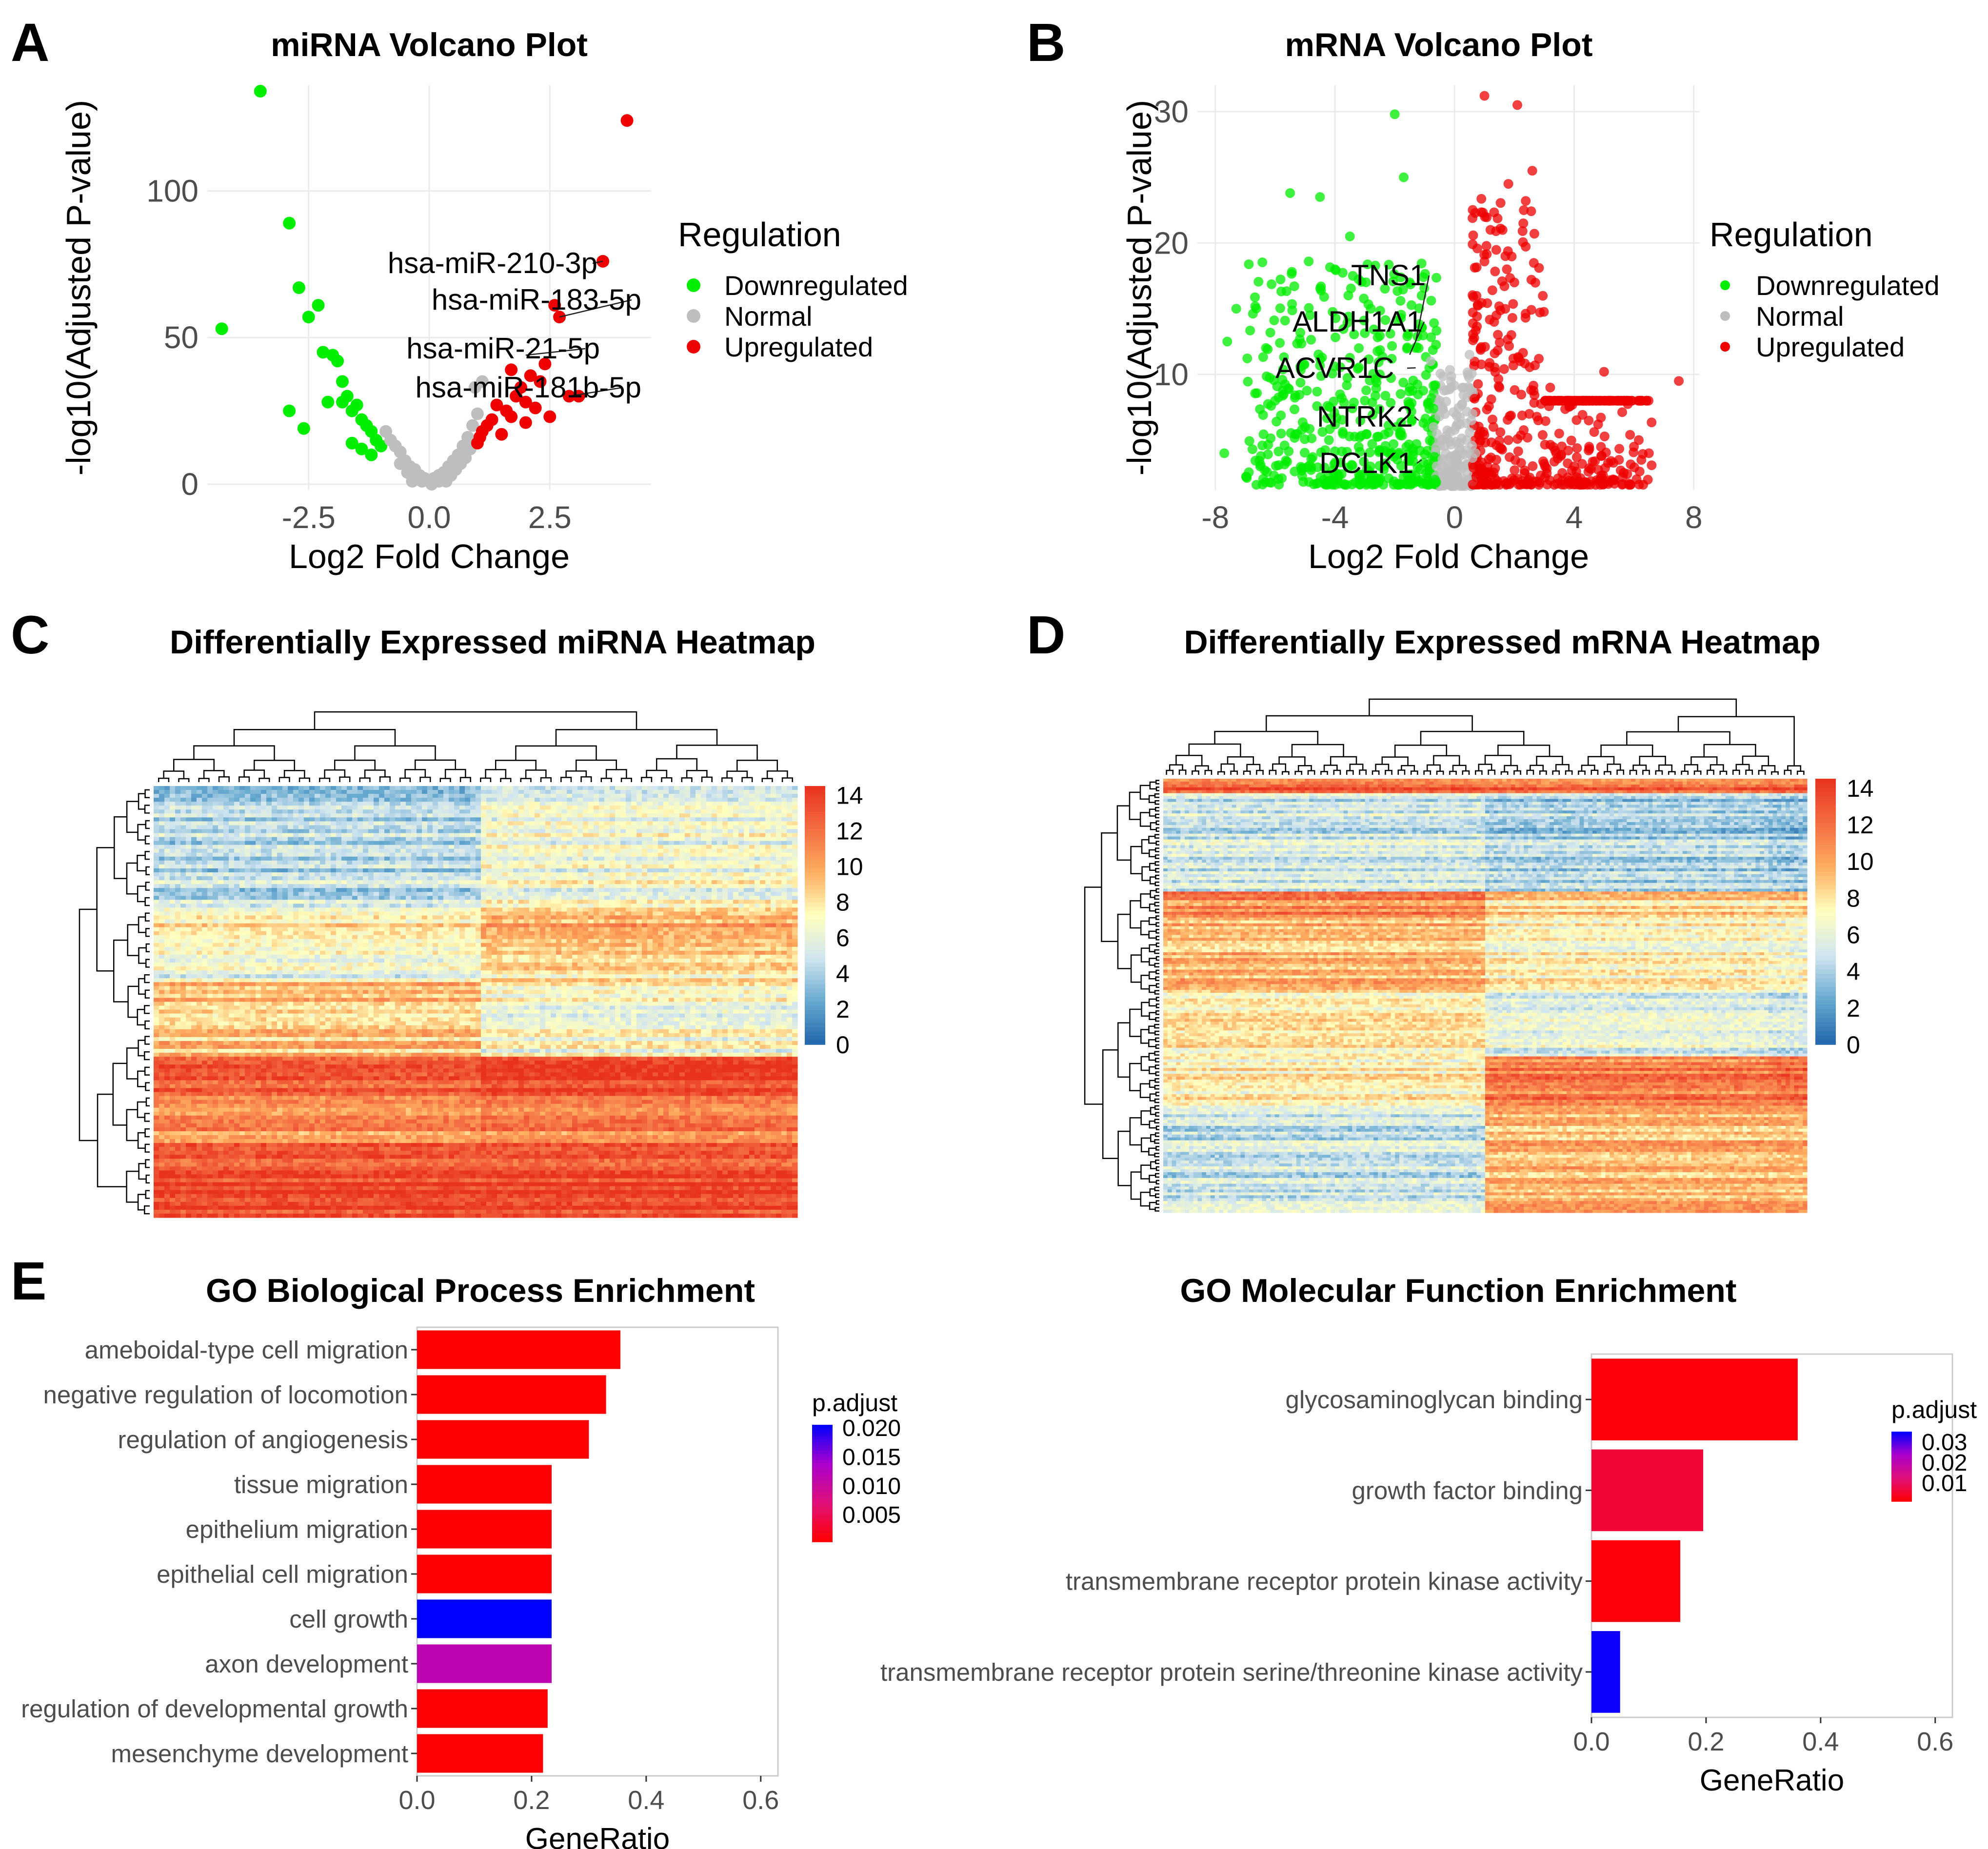  I want to click on data-point-downregulated, so click(323, 352).